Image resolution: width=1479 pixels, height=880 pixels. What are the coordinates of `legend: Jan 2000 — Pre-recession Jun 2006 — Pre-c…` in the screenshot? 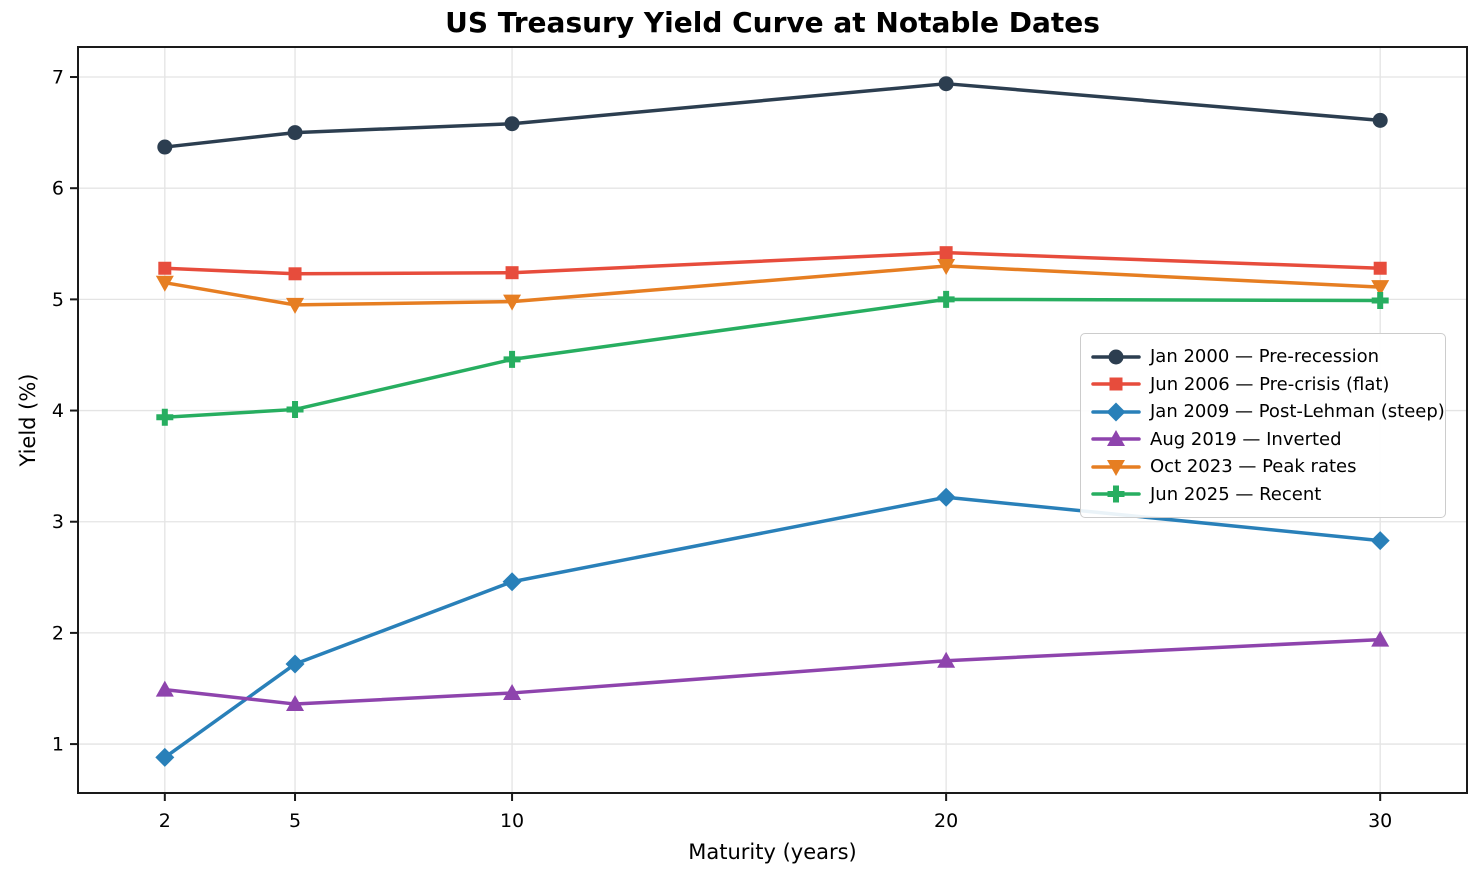 It's located at (1263, 425).